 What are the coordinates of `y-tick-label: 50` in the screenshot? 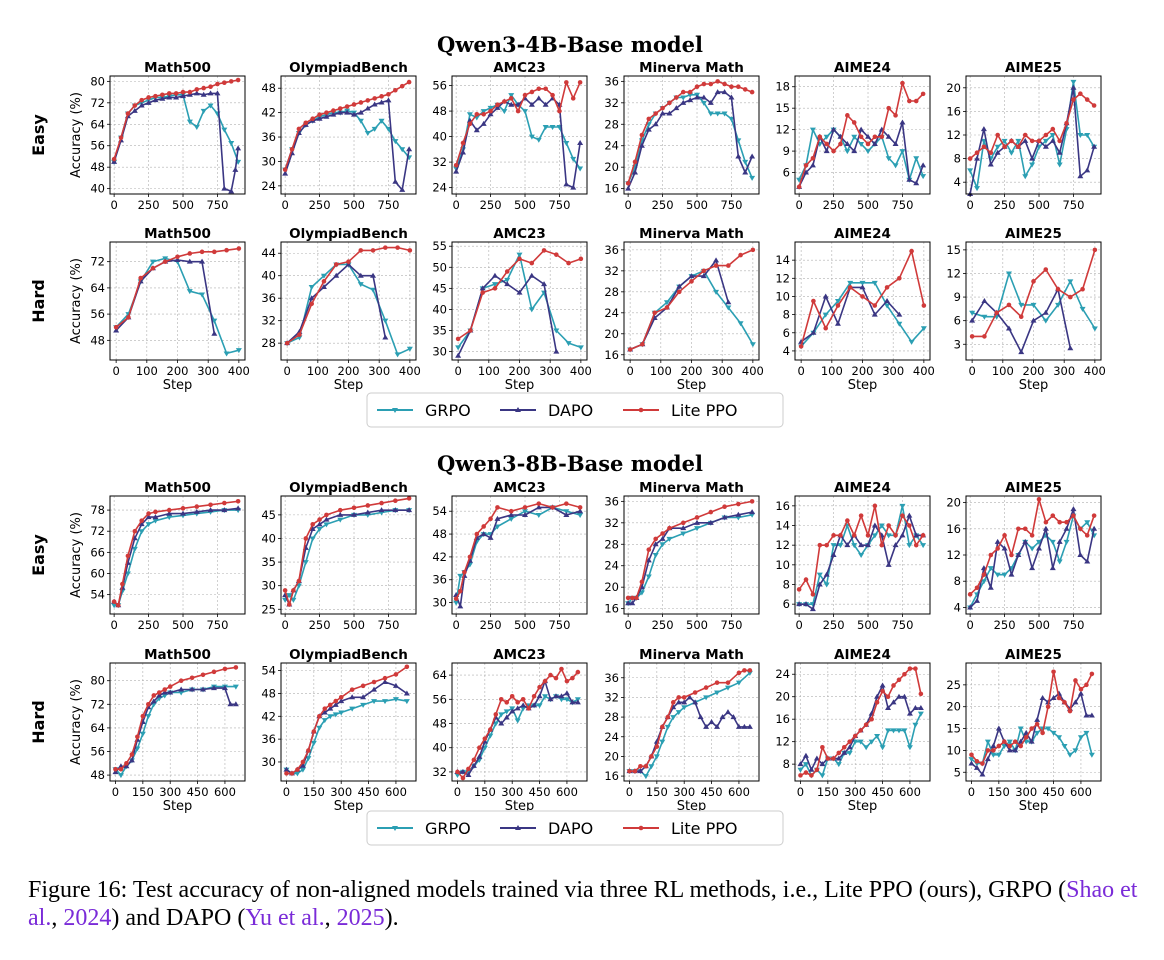 It's located at (439, 267).